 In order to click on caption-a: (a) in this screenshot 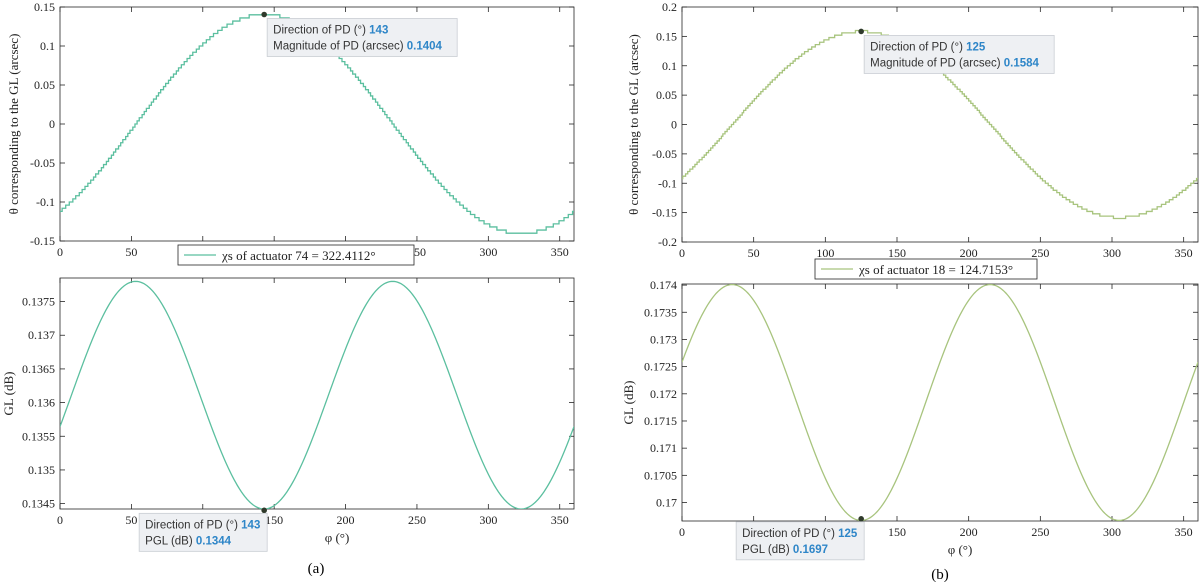, I will do `click(316, 569)`.